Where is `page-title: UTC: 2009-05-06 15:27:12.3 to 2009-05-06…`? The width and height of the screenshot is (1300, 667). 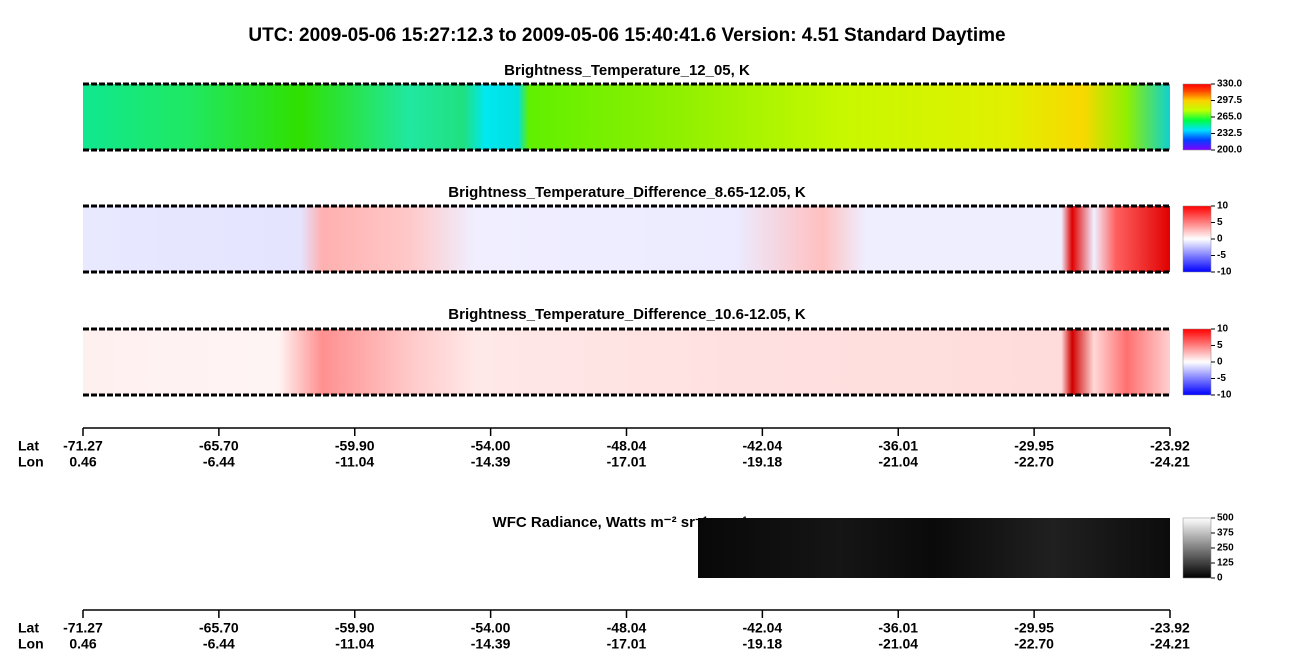
page-title: UTC: 2009-05-06 15:27:12.3 to 2009-05-06… is located at coordinates (626, 35).